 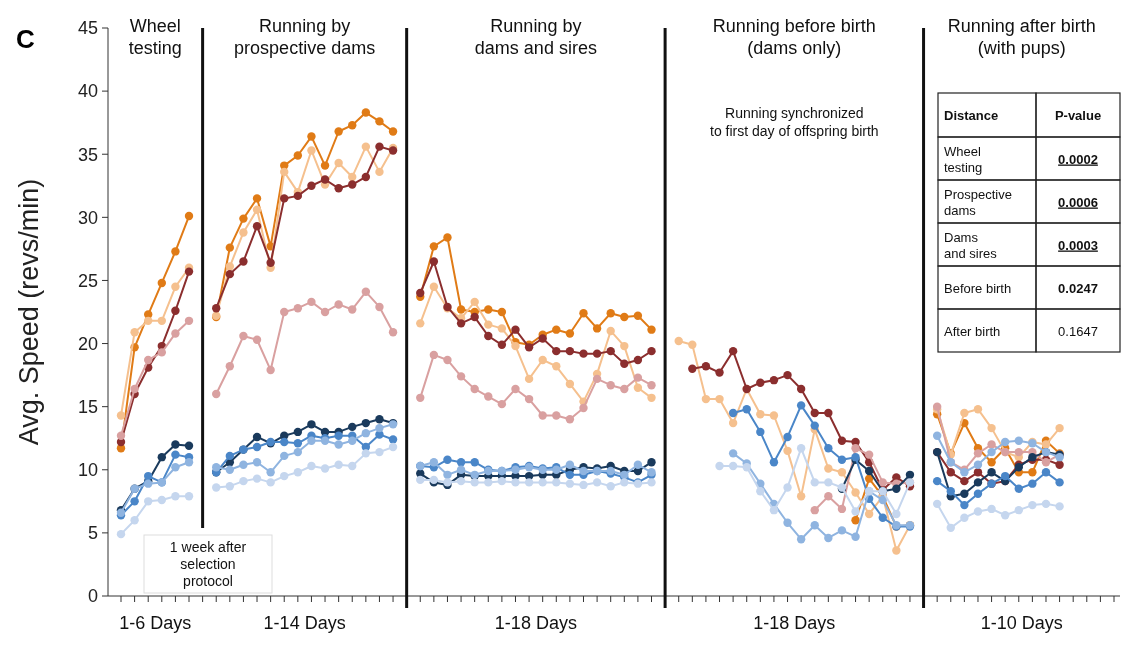 I want to click on annotation: 0.0002, so click(x=1078, y=159).